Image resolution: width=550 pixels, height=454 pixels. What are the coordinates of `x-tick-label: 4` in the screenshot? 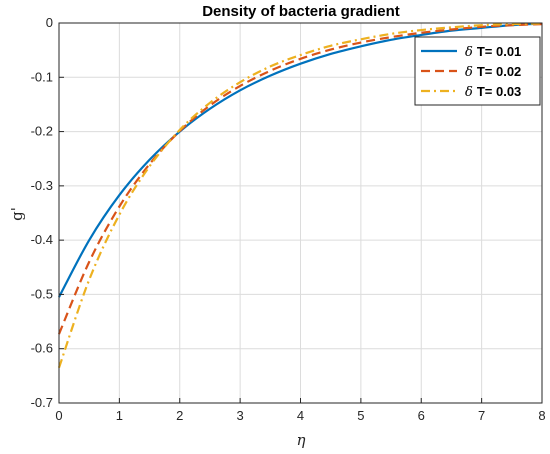 It's located at (300, 415).